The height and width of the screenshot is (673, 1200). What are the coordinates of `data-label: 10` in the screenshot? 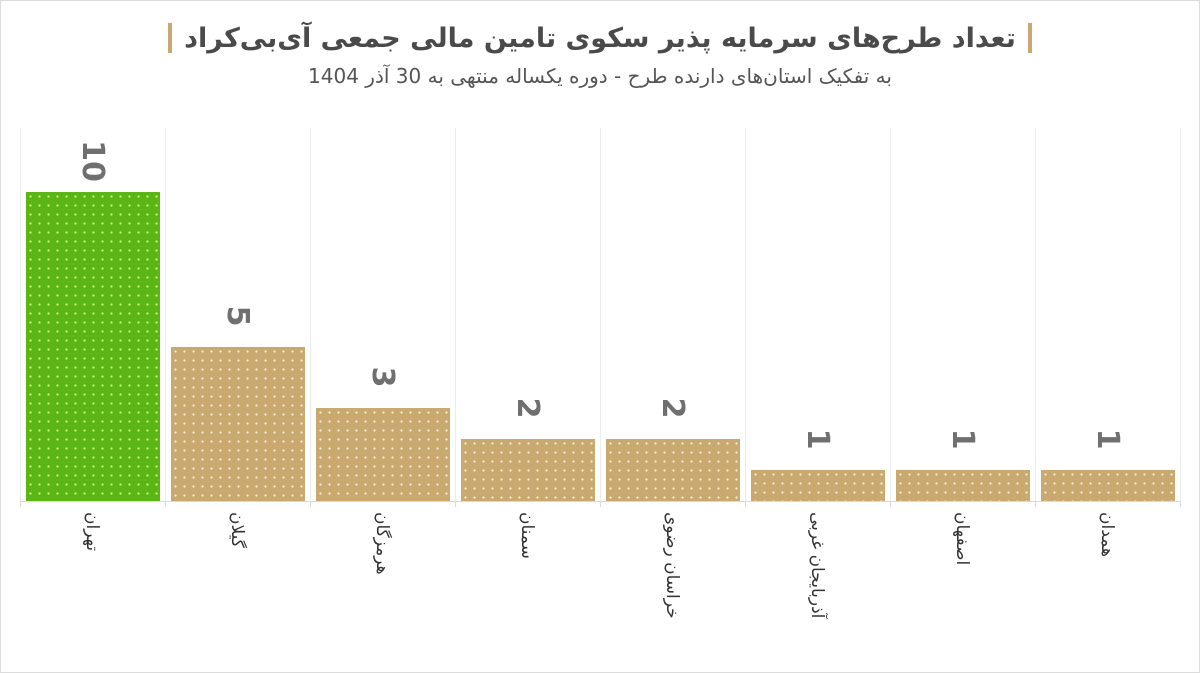 It's located at (92, 161).